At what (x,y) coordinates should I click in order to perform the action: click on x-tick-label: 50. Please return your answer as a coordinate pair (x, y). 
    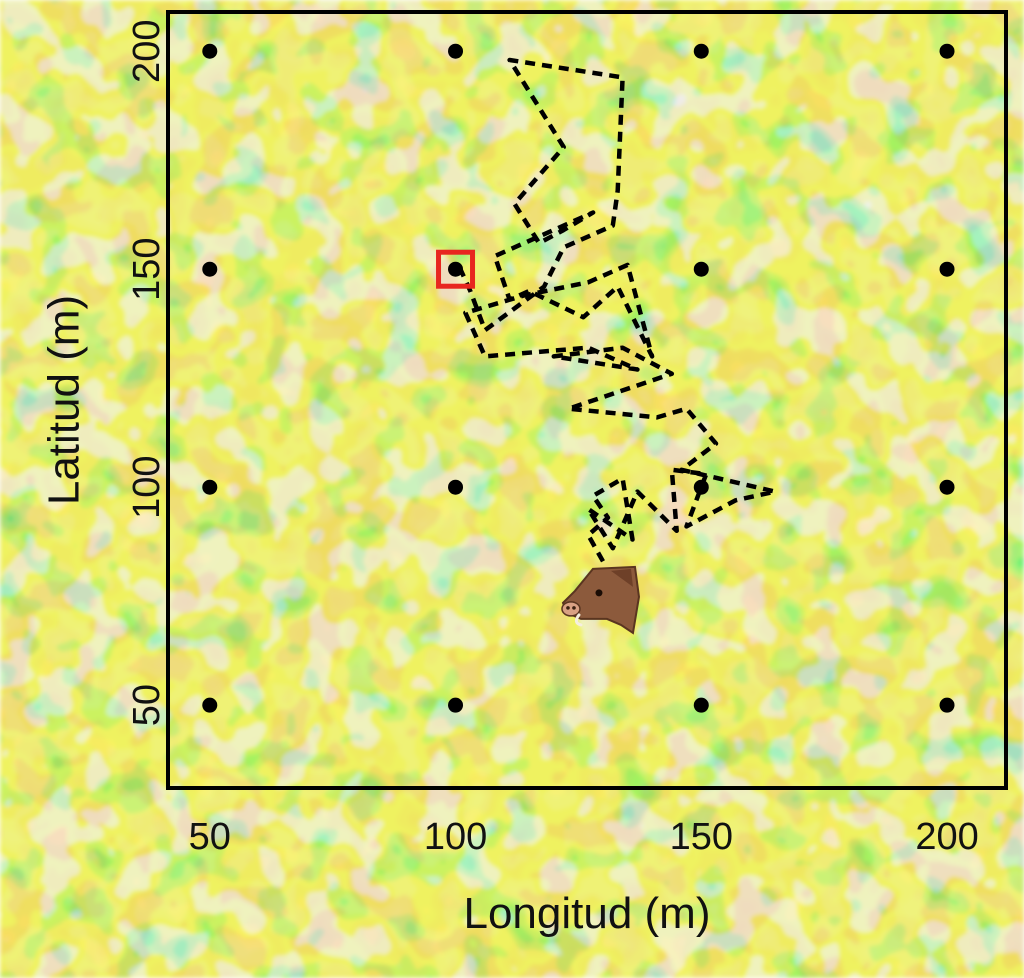
    Looking at the image, I should click on (210, 837).